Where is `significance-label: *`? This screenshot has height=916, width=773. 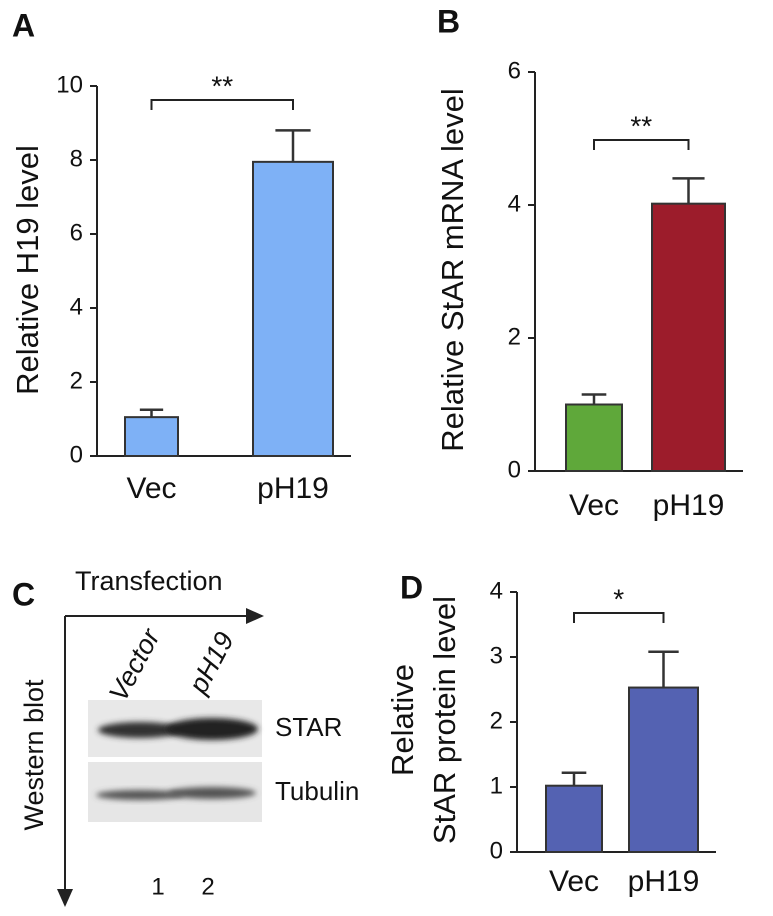 significance-label: * is located at coordinates (618, 598).